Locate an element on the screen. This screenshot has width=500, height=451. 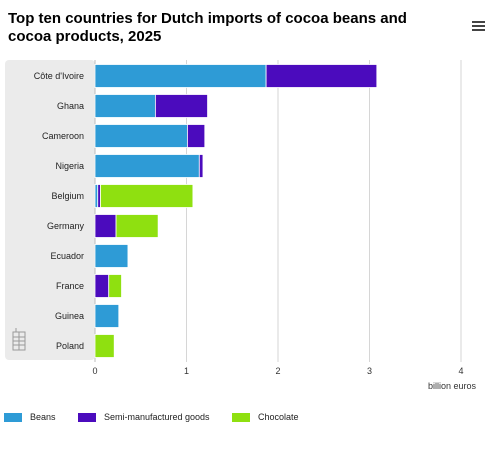
legend-label: Semi-manufactured goods is located at coordinates (157, 417).